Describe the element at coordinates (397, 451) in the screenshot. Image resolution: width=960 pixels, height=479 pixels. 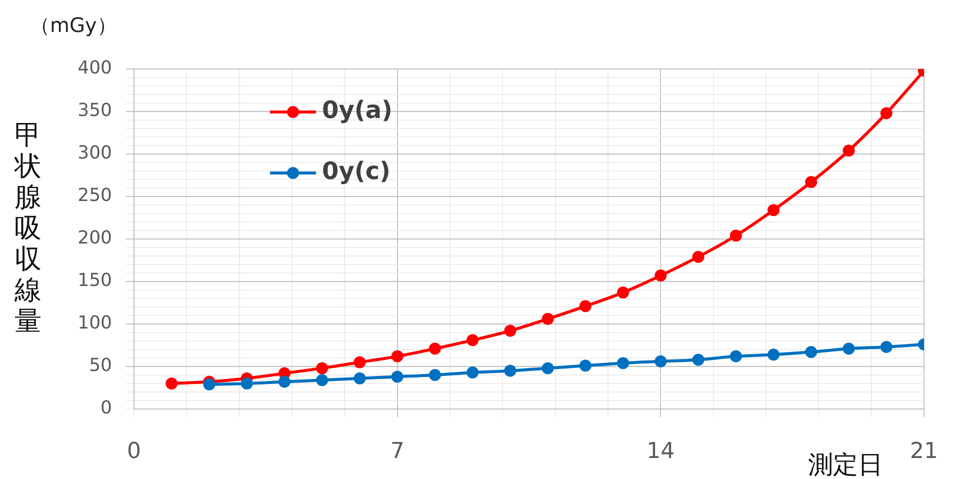
I see `x-tick-label: 7` at that location.